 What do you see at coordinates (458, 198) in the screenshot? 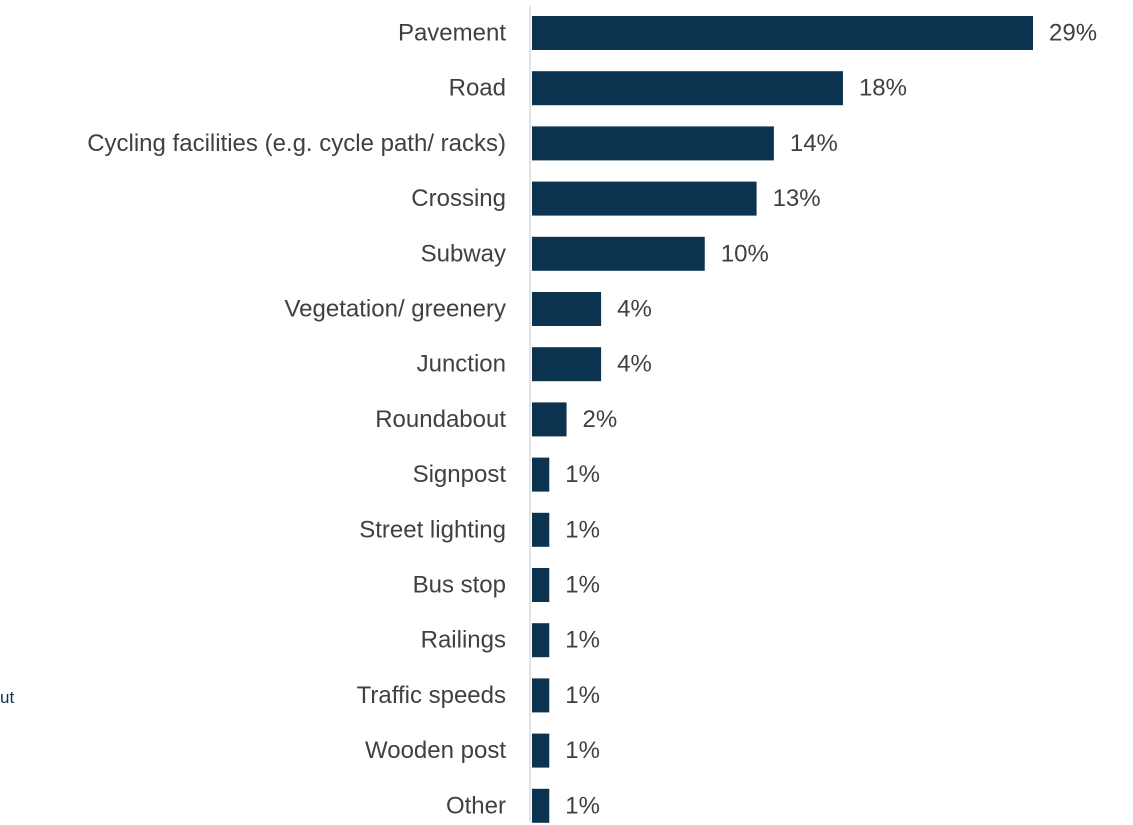
I see `category-label: Crossing` at bounding box center [458, 198].